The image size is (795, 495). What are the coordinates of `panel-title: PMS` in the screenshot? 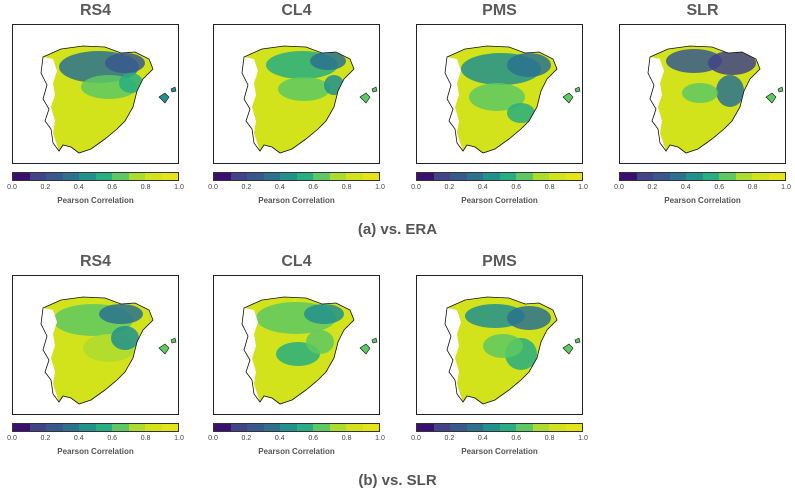 It's located at (499, 261).